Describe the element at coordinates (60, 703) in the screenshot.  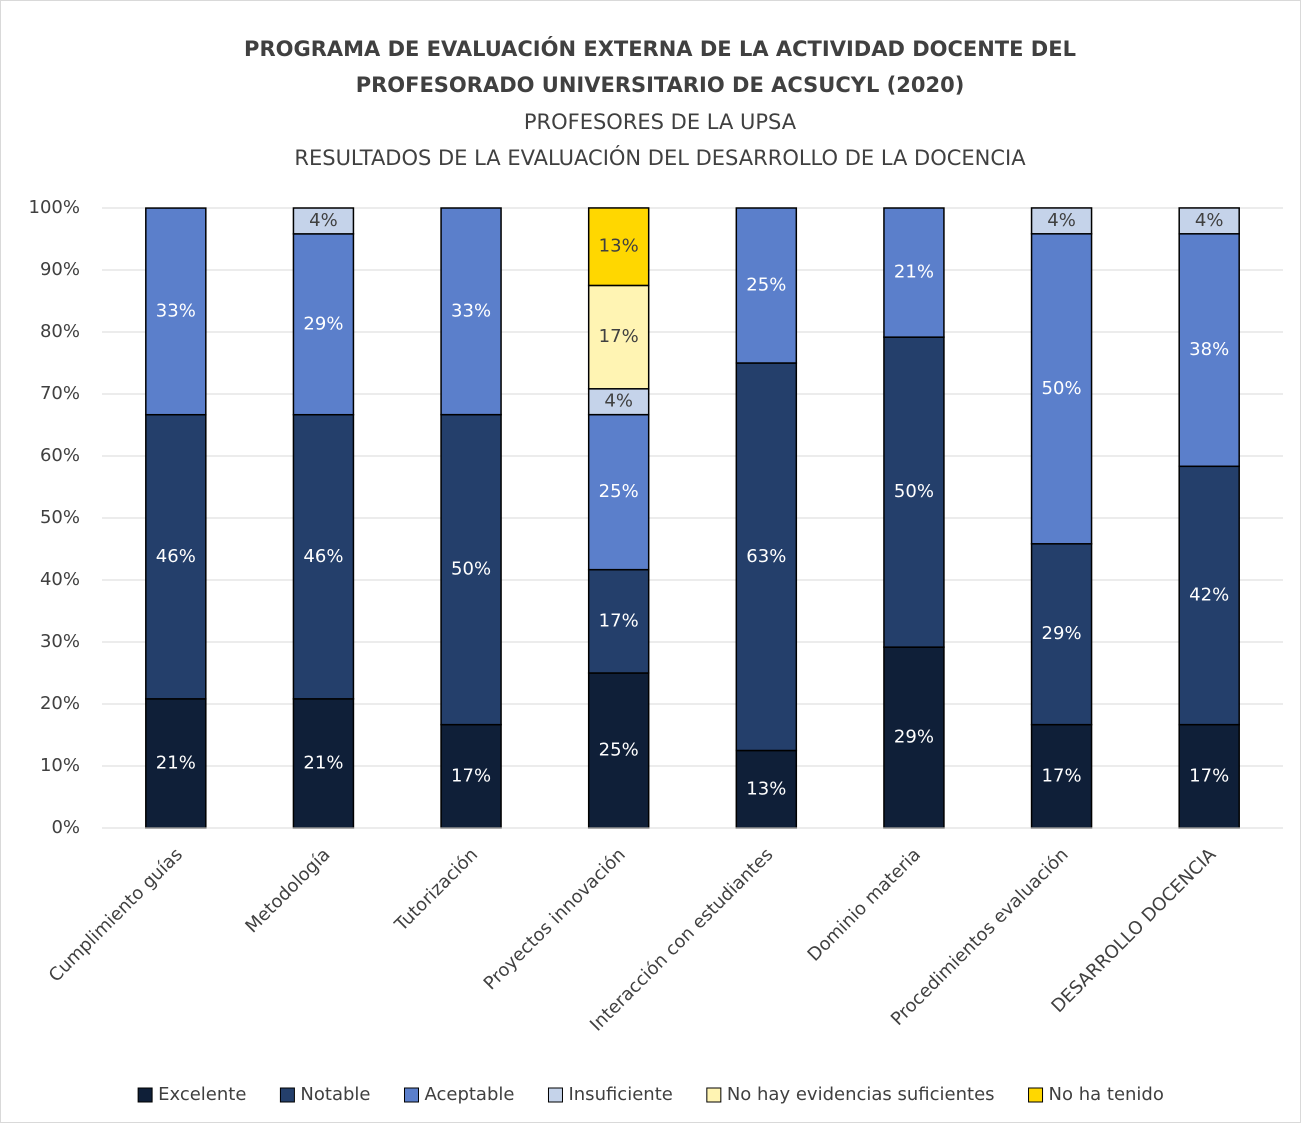
I see `y-tick-label: 20%` at that location.